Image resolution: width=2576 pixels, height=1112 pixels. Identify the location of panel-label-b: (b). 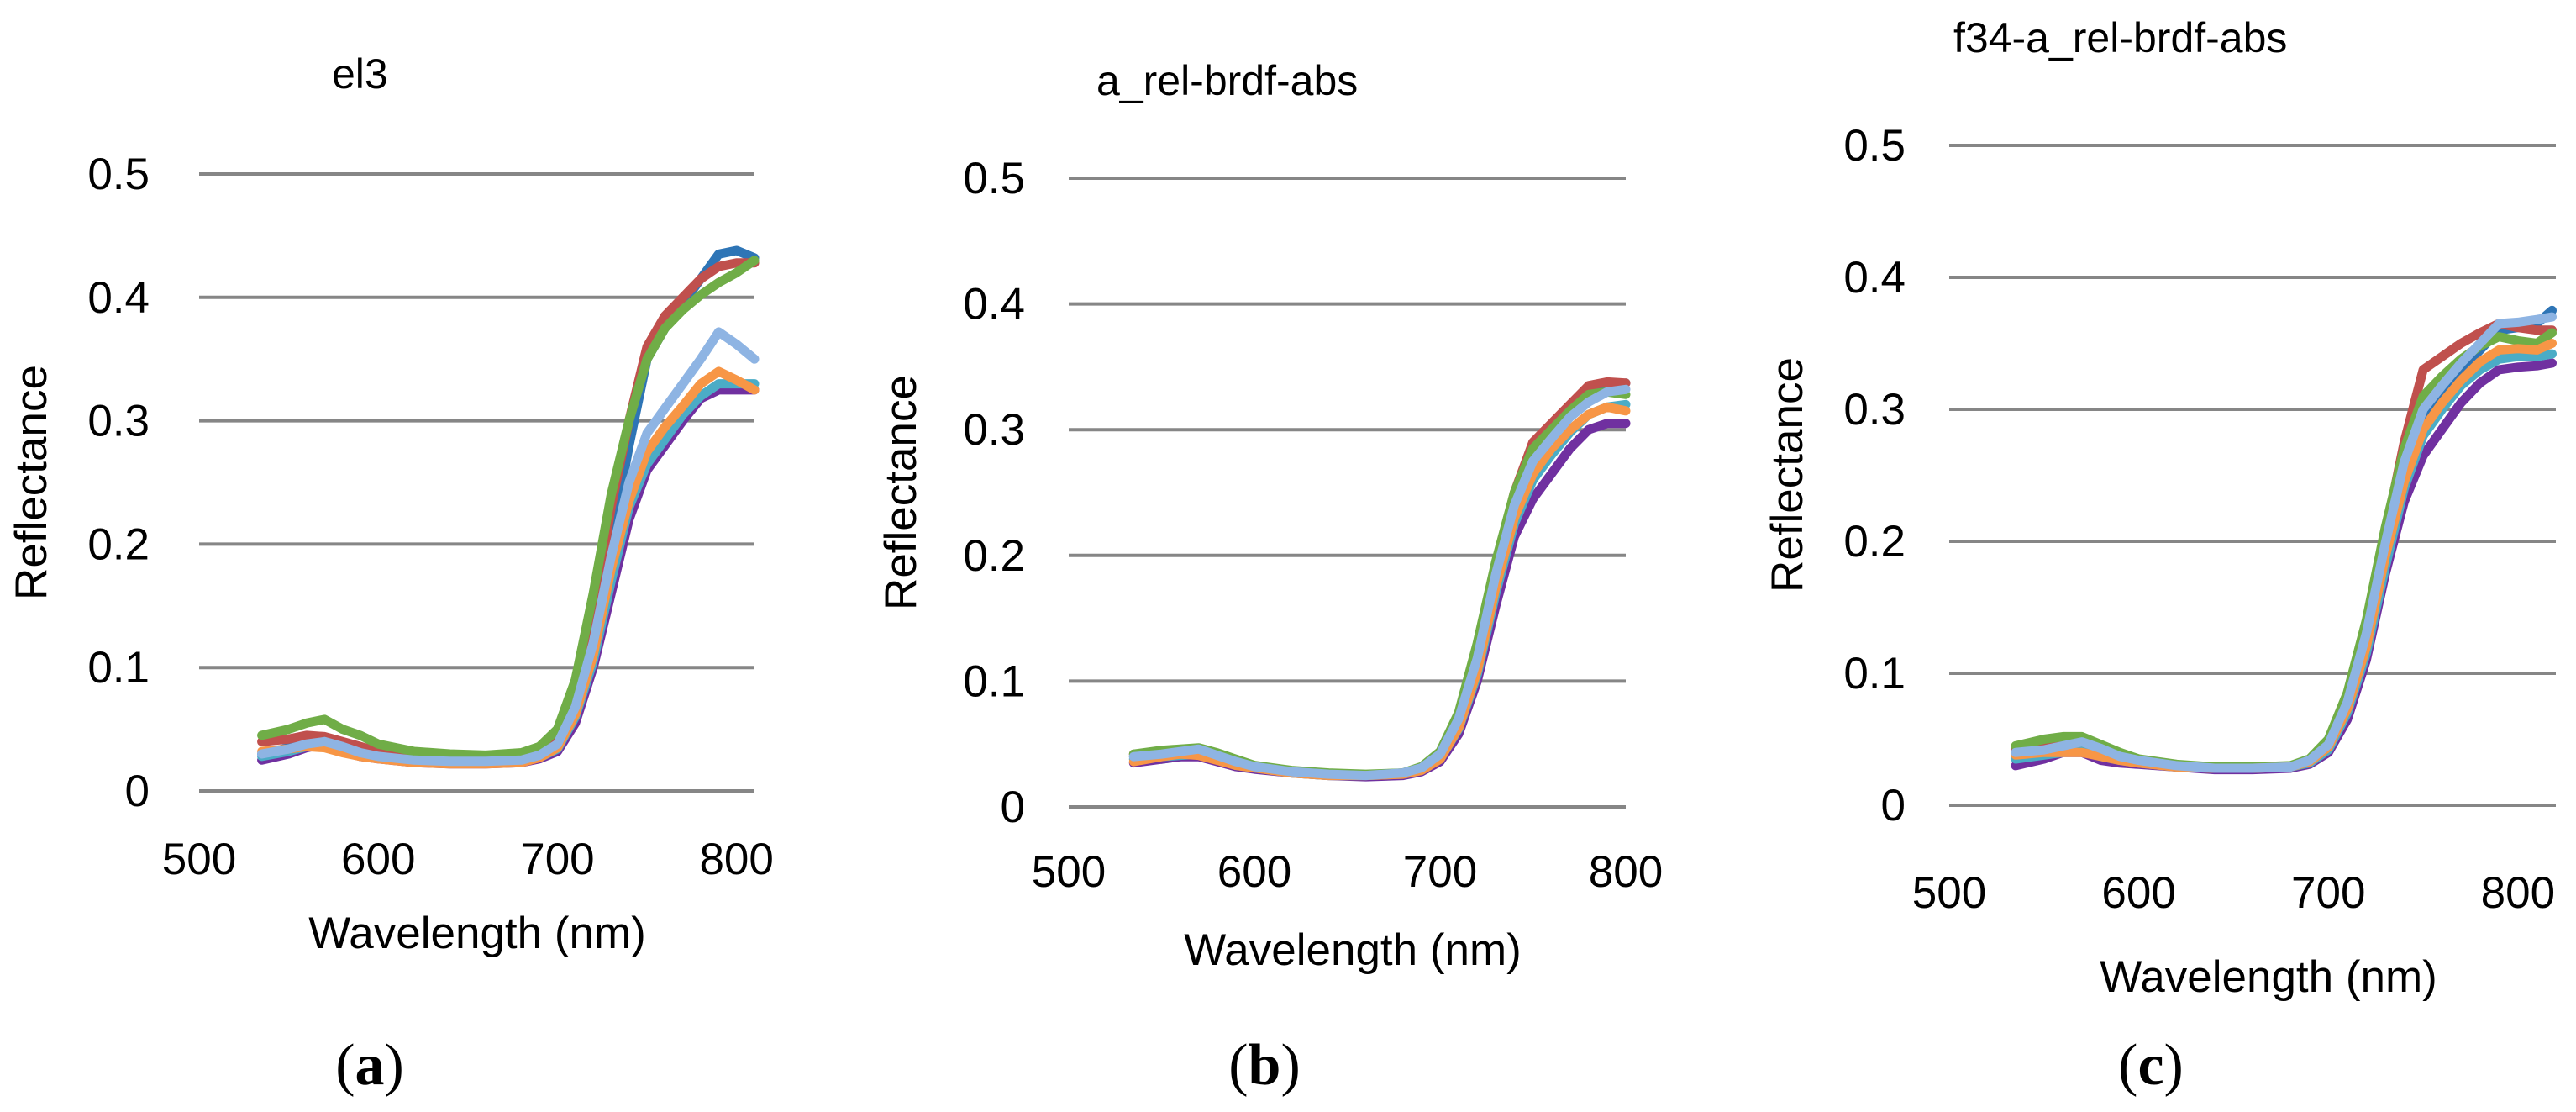
(1264, 1065).